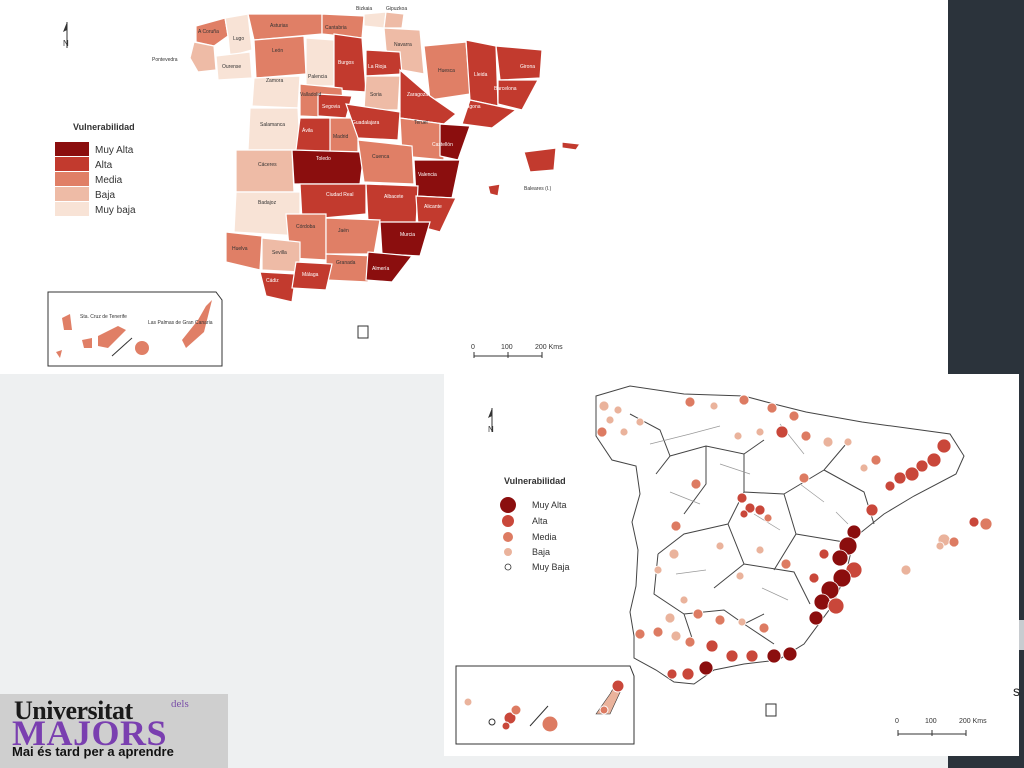  What do you see at coordinates (274, 81) in the screenshot?
I see `label-zamora: Zamora` at bounding box center [274, 81].